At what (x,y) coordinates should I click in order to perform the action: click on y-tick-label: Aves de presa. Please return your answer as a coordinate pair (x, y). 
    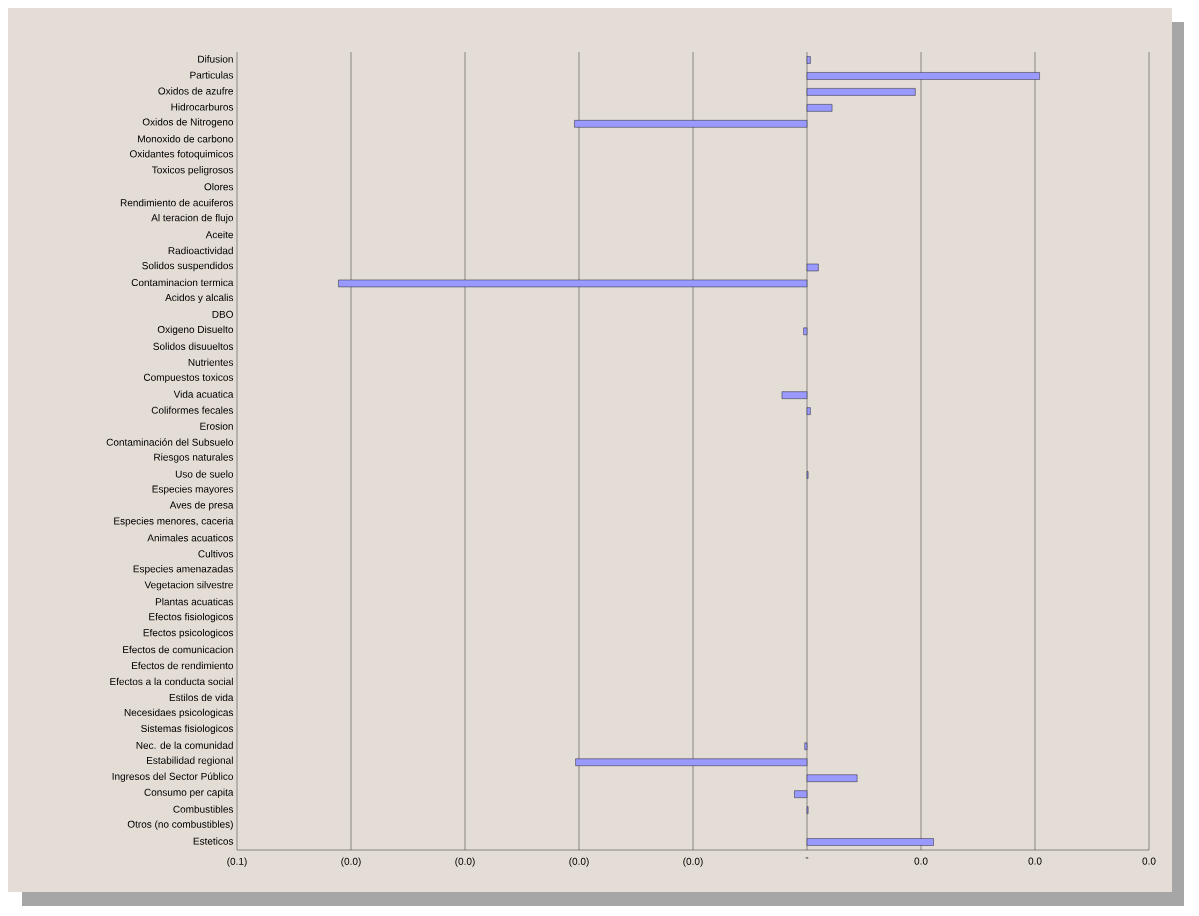
    Looking at the image, I should click on (201, 506).